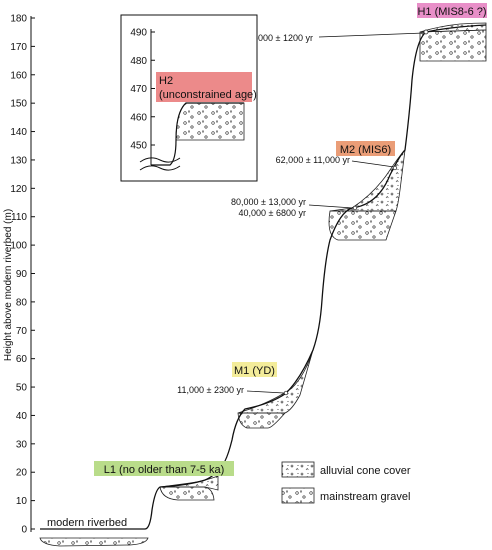 The height and width of the screenshot is (550, 492). Describe the element at coordinates (19, 217) in the screenshot. I see `y-tick-label: 110` at that location.